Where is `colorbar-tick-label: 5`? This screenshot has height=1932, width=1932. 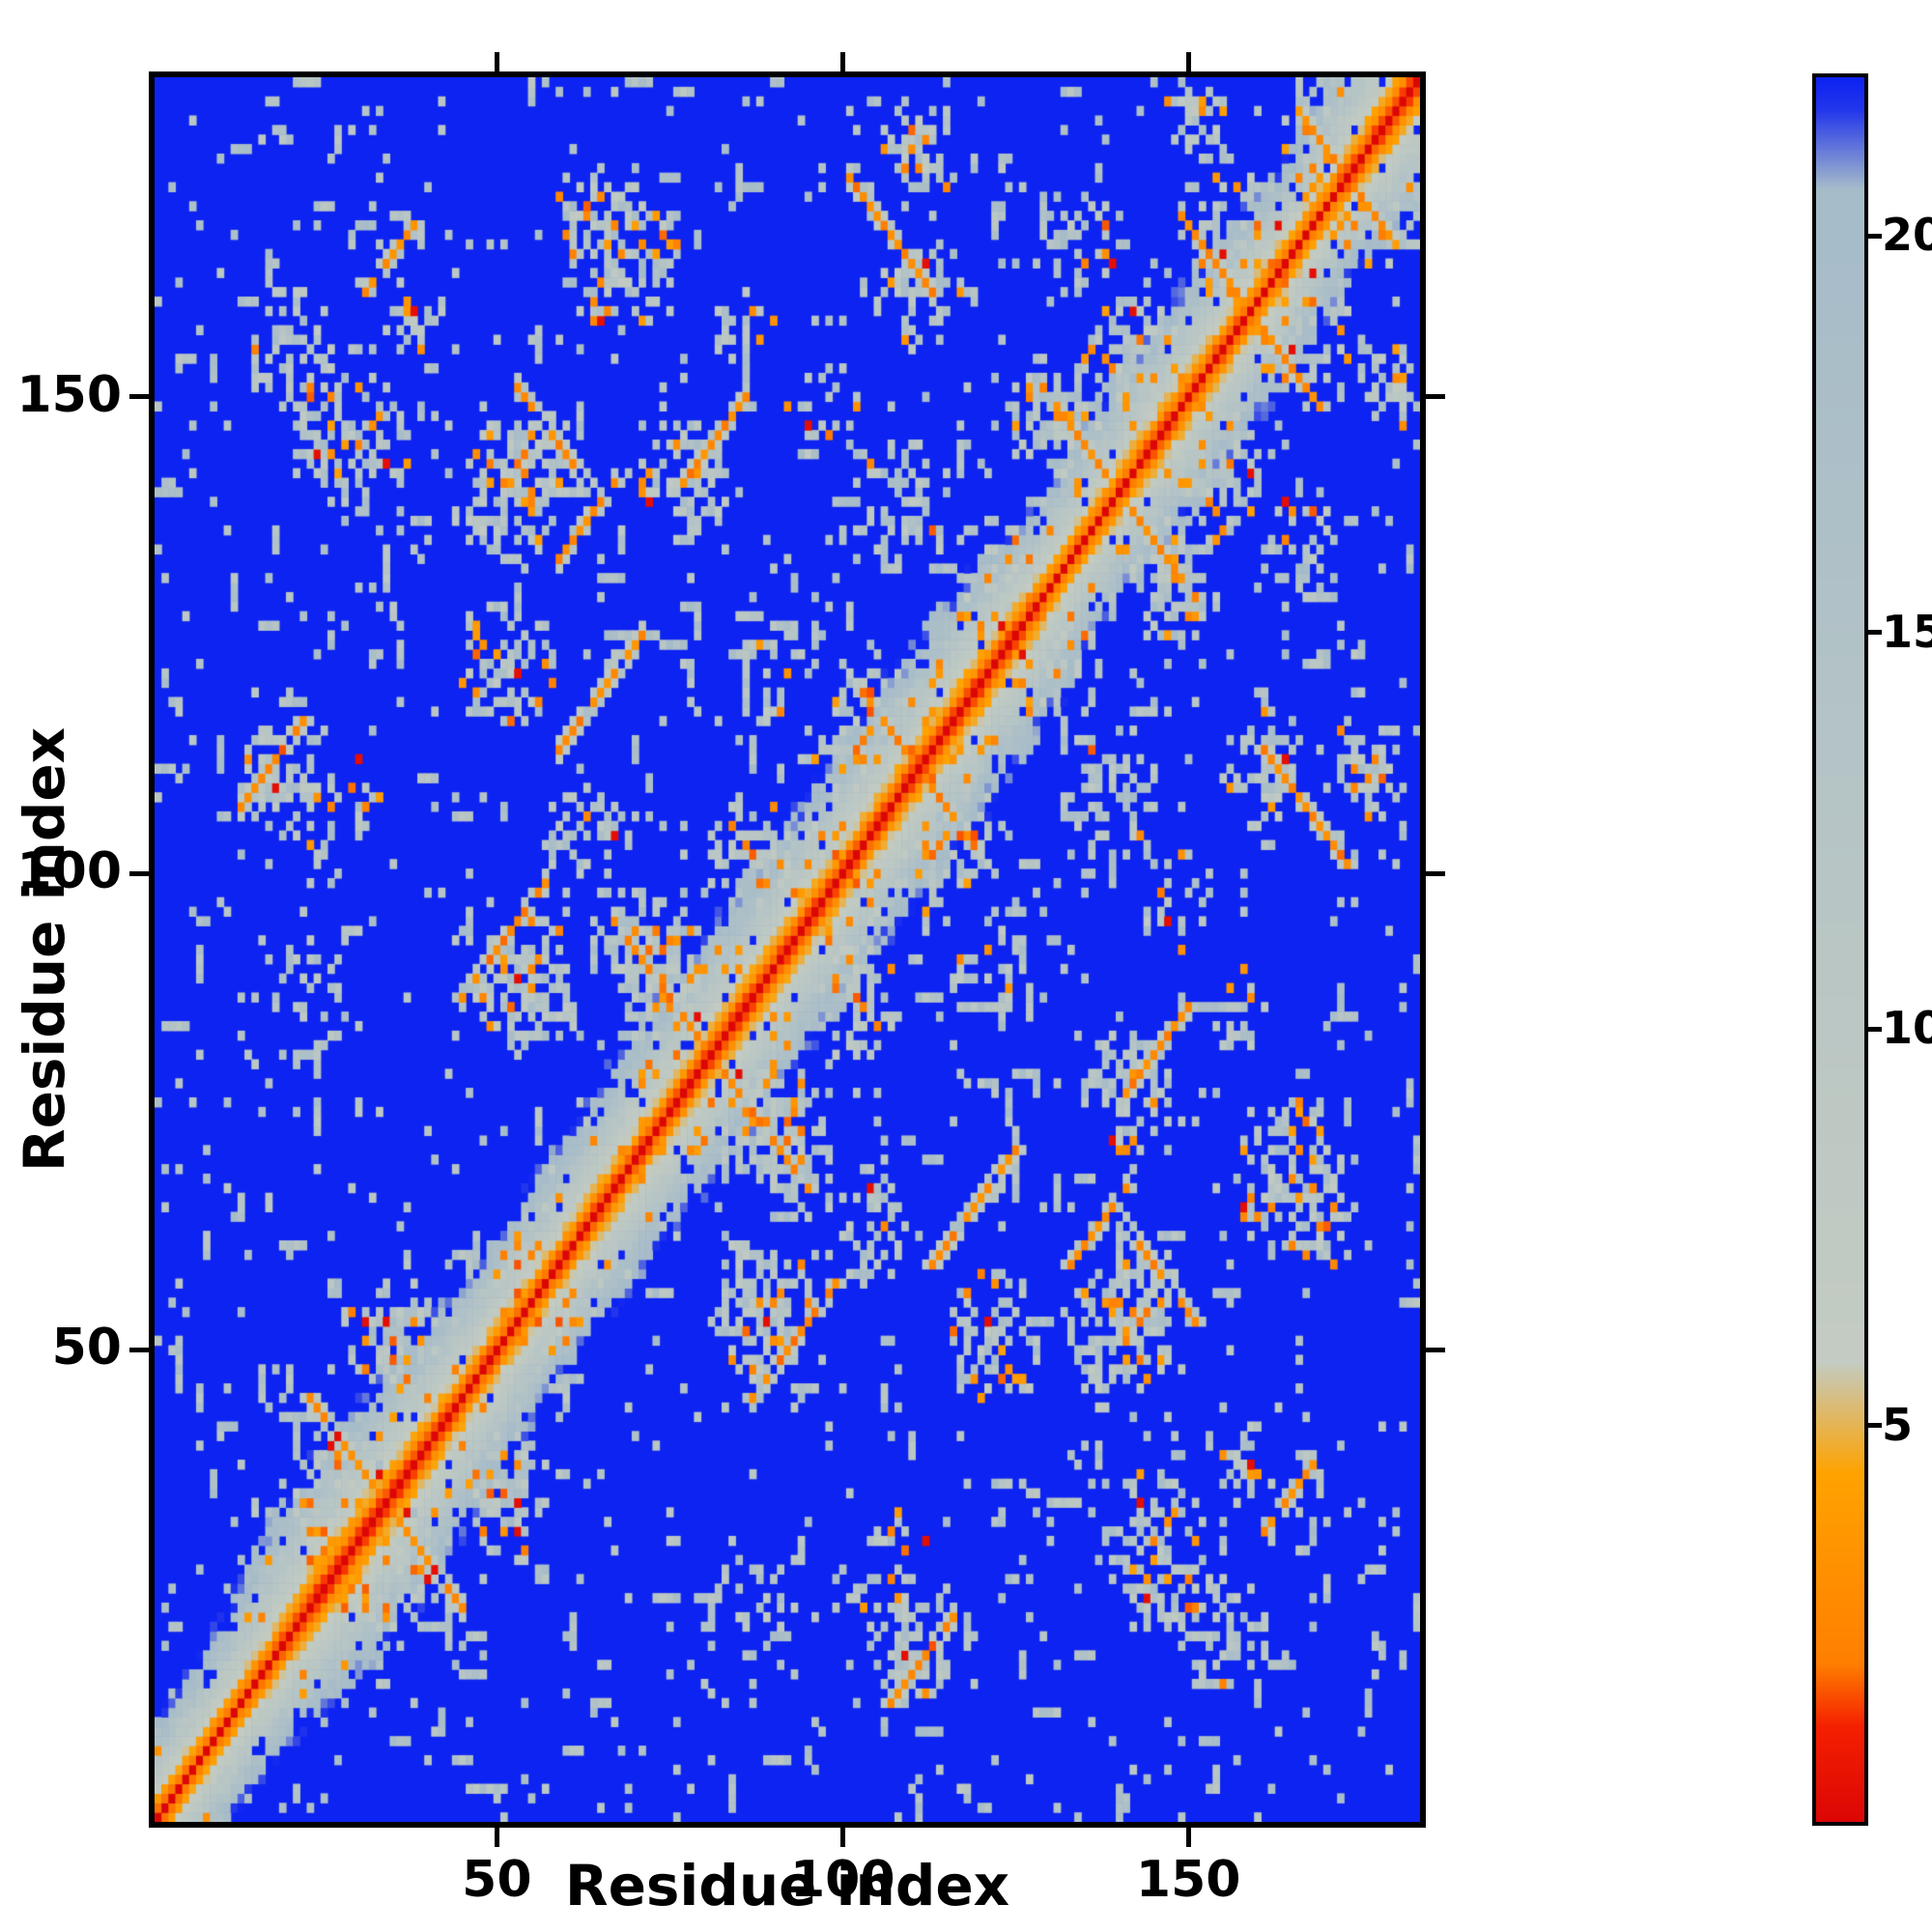
colorbar-tick-label: 5 is located at coordinates (1898, 1424).